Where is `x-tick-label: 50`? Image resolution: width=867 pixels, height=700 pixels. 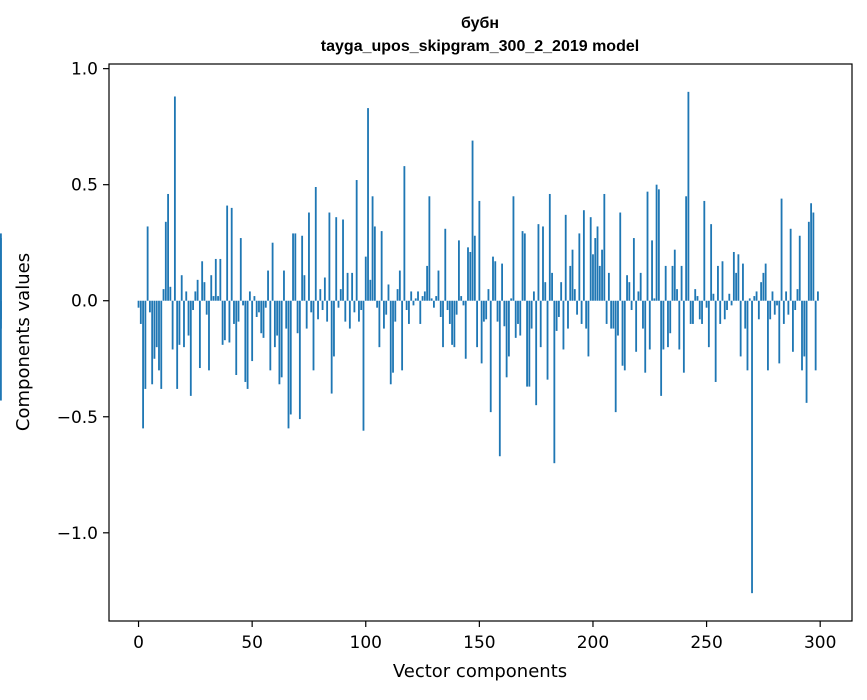
x-tick-label: 50 is located at coordinates (252, 643).